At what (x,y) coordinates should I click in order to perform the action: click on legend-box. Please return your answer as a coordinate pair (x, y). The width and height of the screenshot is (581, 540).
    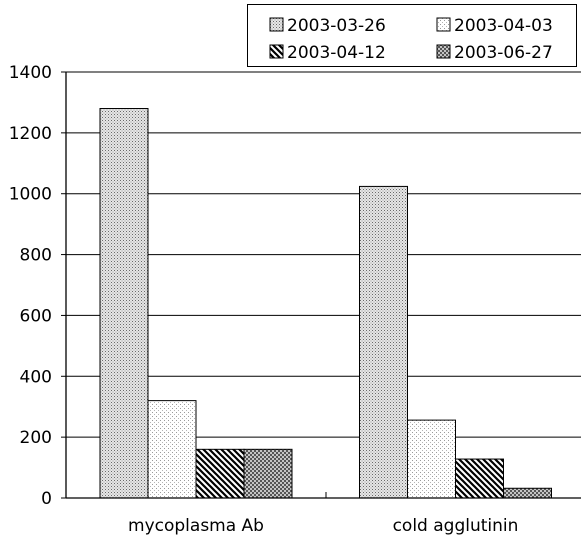
    Looking at the image, I should click on (412, 35).